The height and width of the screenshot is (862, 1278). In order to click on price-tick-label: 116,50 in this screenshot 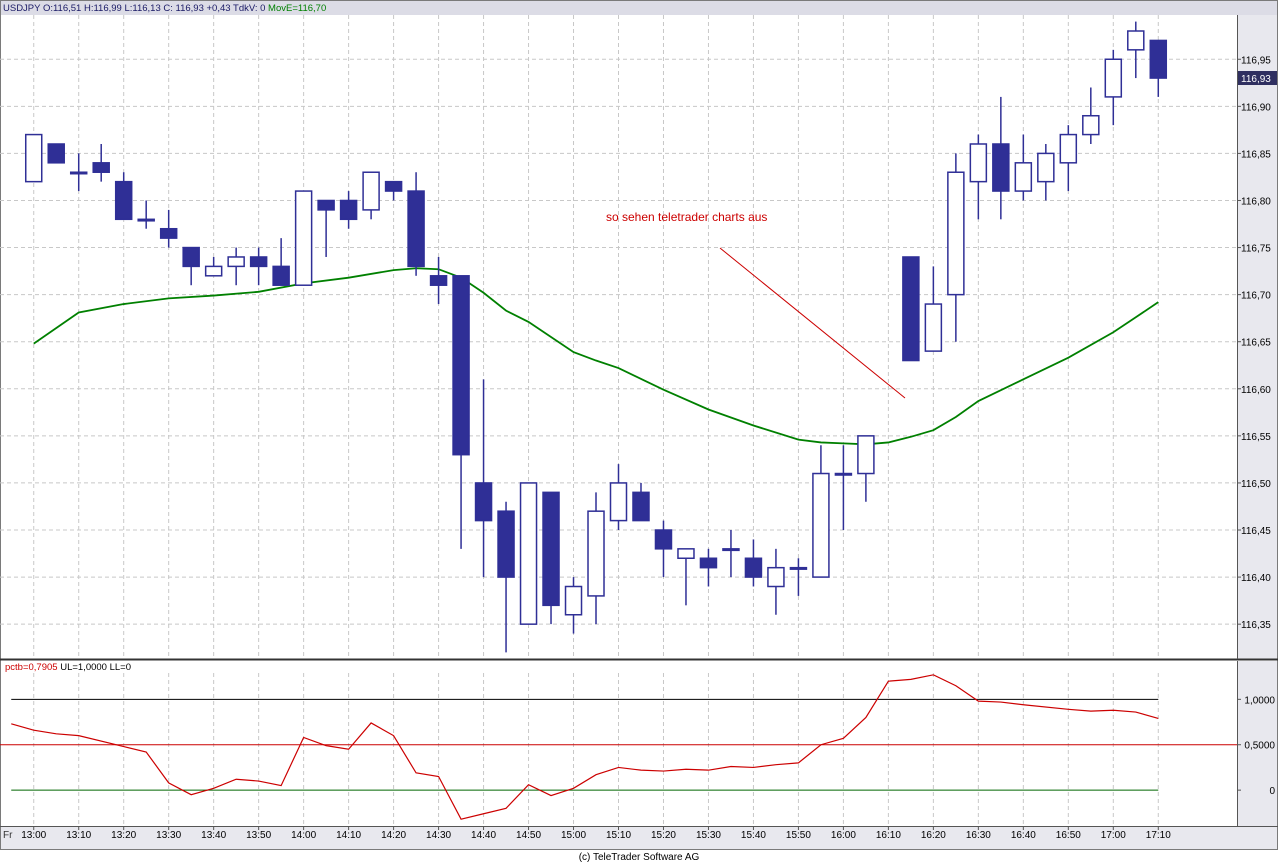, I will do `click(1256, 484)`.